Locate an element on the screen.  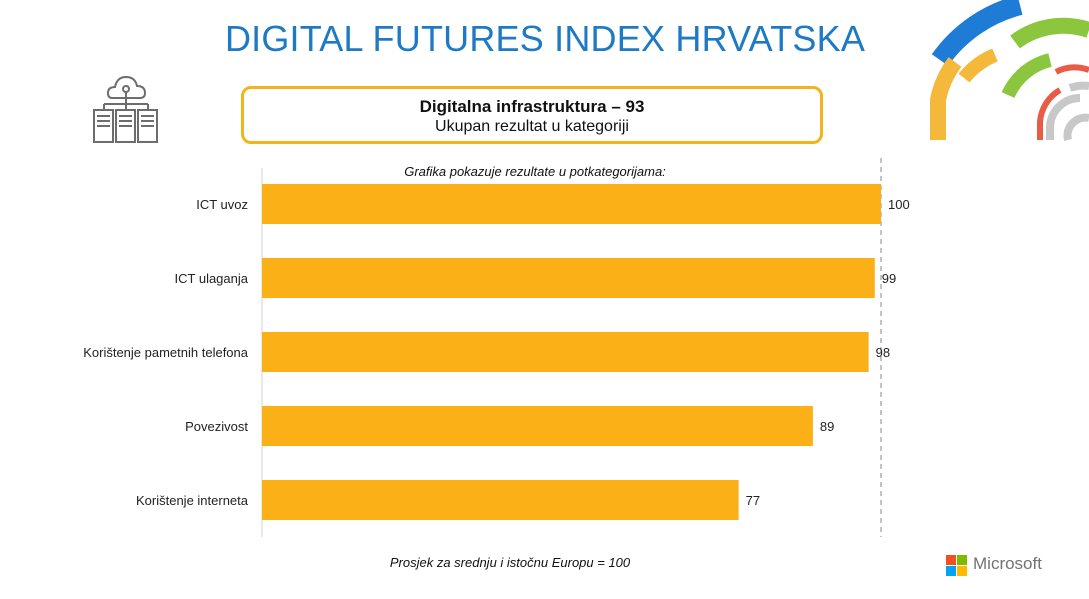
concentric-arcs-decoration is located at coordinates (1009, 70).